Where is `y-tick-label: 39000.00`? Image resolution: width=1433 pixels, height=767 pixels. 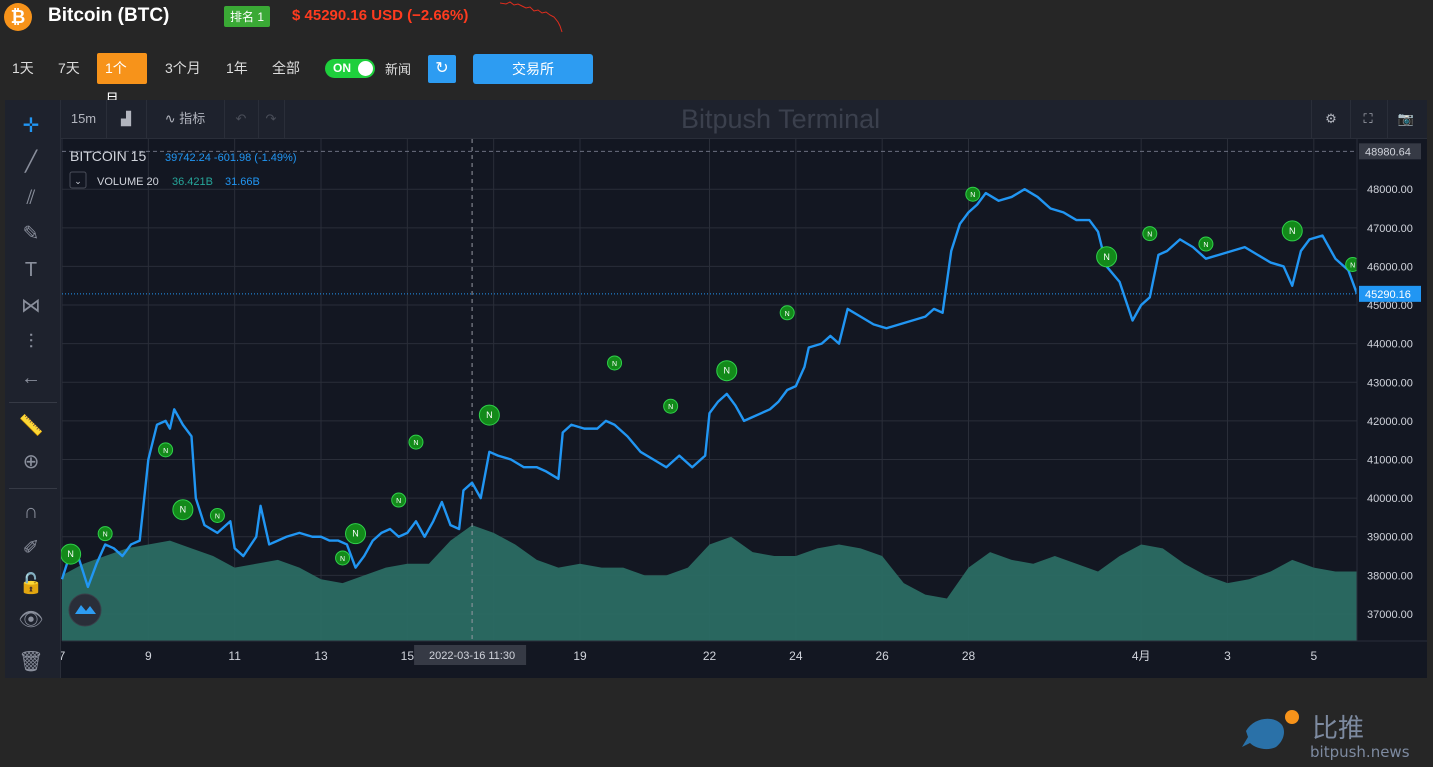 y-tick-label: 39000.00 is located at coordinates (1390, 538).